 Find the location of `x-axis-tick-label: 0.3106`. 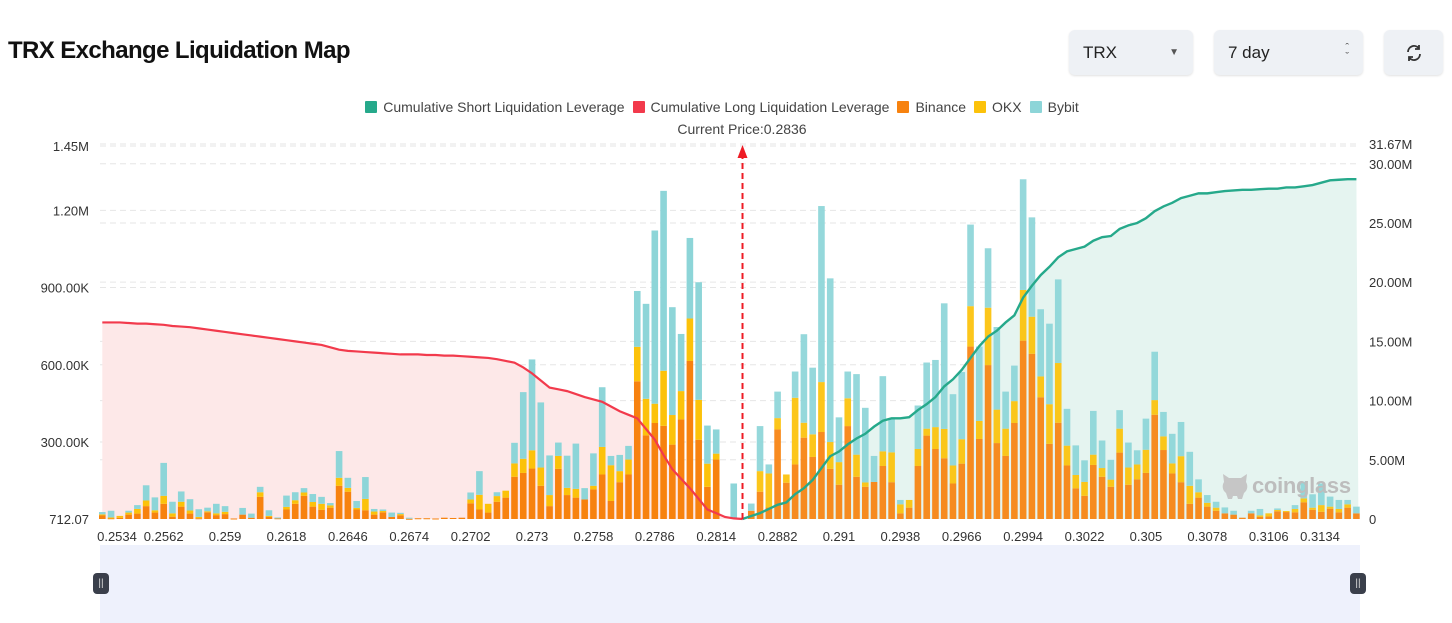

x-axis-tick-label: 0.3106 is located at coordinates (1269, 536).